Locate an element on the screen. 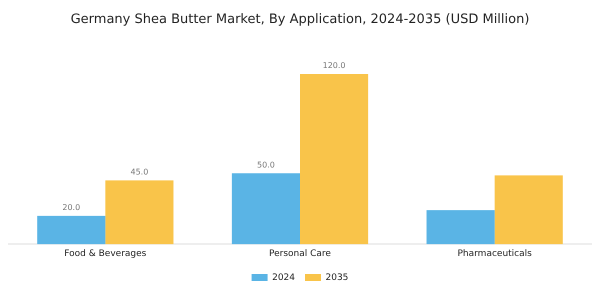 This screenshot has width=600, height=300. data-label: 120.0 is located at coordinates (334, 65).